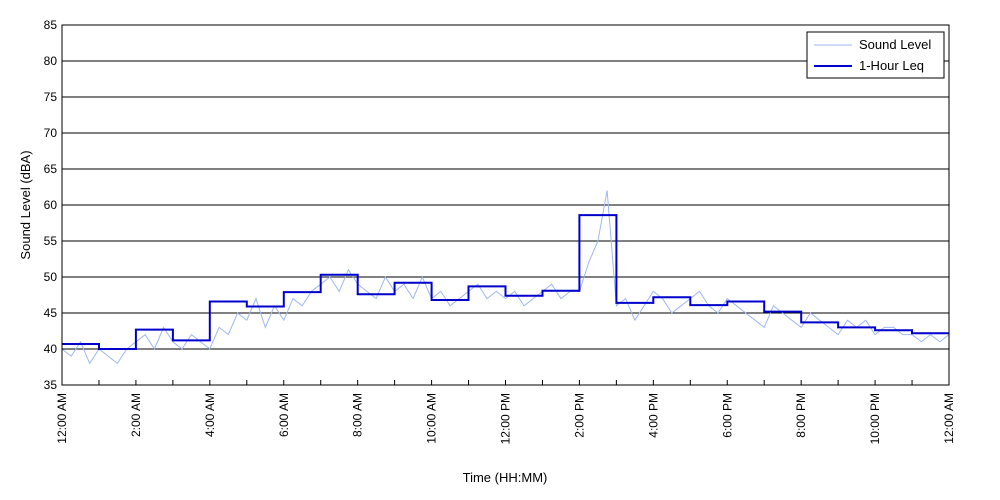 This screenshot has height=500, width=1000. Describe the element at coordinates (210, 415) in the screenshot. I see `x-tick-label: 4:00 AM` at that location.